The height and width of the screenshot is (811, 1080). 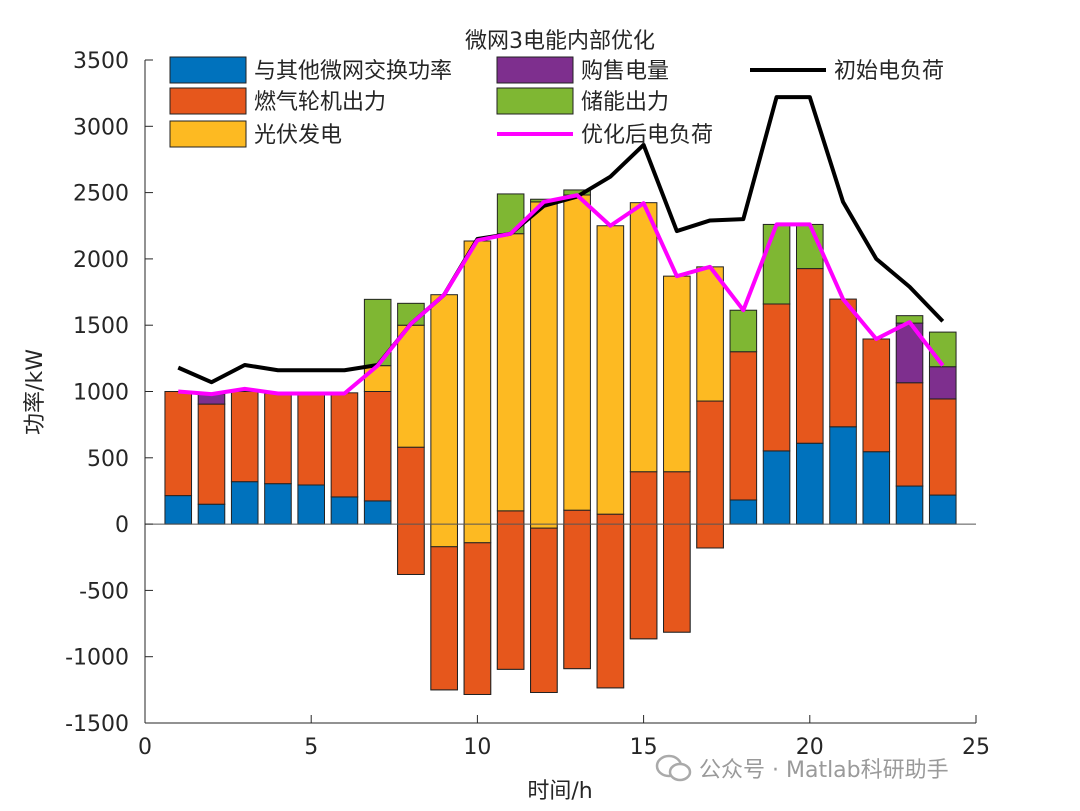 I want to click on legend-label: 优化后电负荷, so click(x=647, y=135).